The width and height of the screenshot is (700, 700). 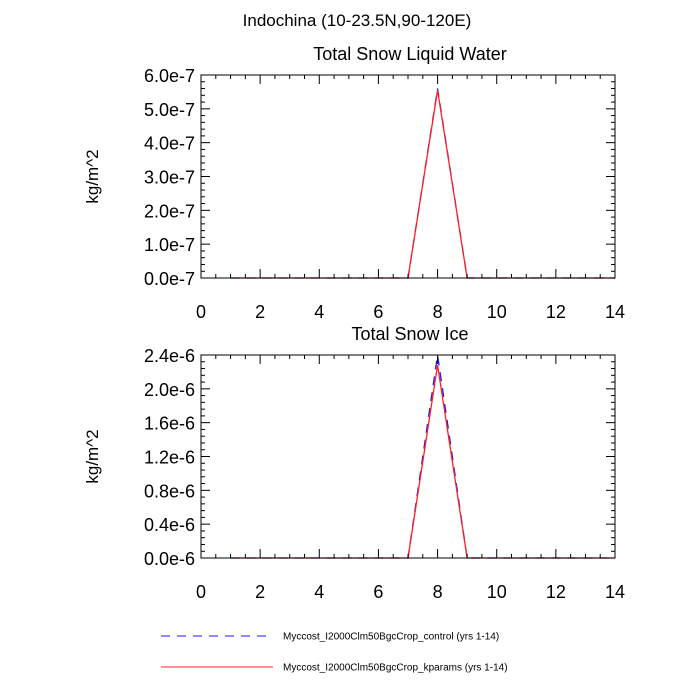 What do you see at coordinates (169, 110) in the screenshot?
I see `y-tick-label: 5.0e-7` at bounding box center [169, 110].